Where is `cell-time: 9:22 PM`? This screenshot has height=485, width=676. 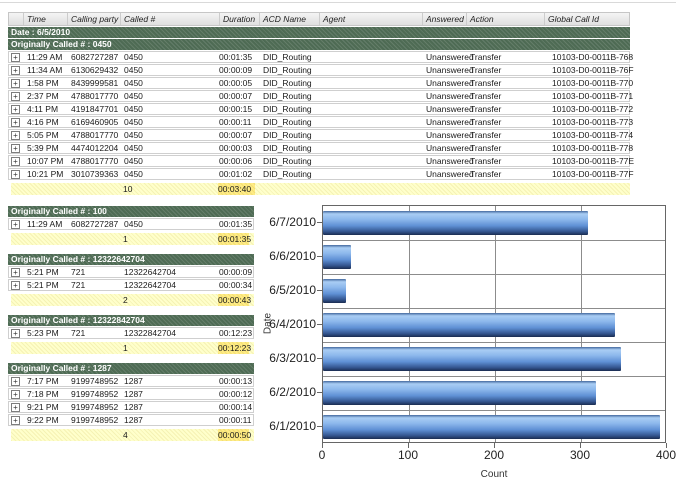
cell-time: 9:22 PM is located at coordinates (43, 420).